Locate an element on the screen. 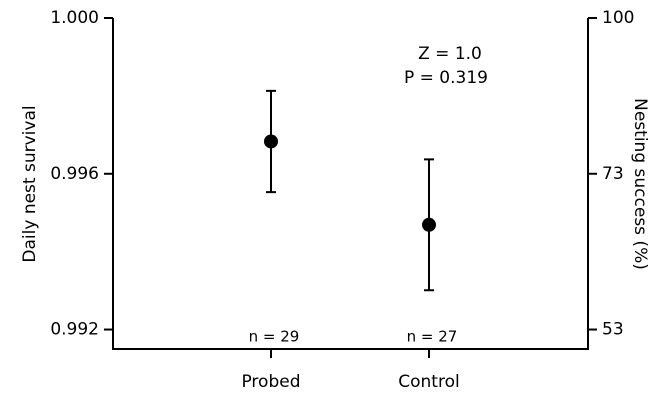 The image size is (652, 396). sample-size: n = 27 is located at coordinates (432, 337).